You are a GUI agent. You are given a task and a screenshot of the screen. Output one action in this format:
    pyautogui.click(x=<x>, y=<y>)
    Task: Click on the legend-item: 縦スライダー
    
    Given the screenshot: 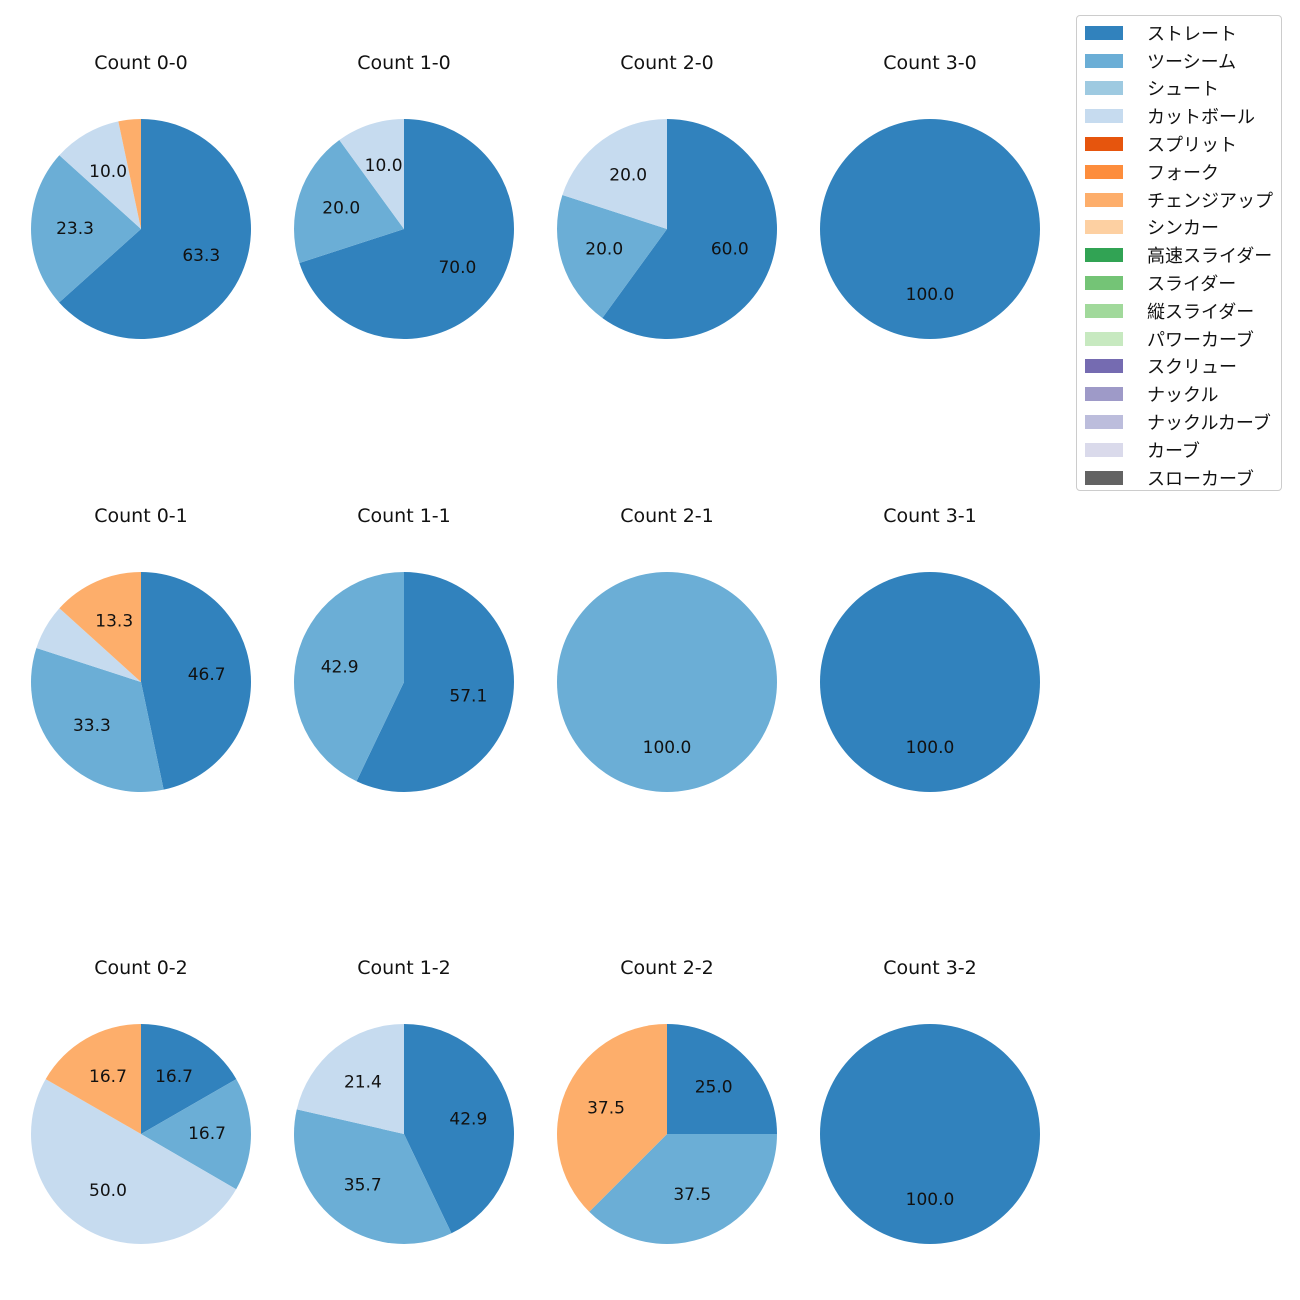 What is the action you would take?
    pyautogui.click(x=1179, y=311)
    